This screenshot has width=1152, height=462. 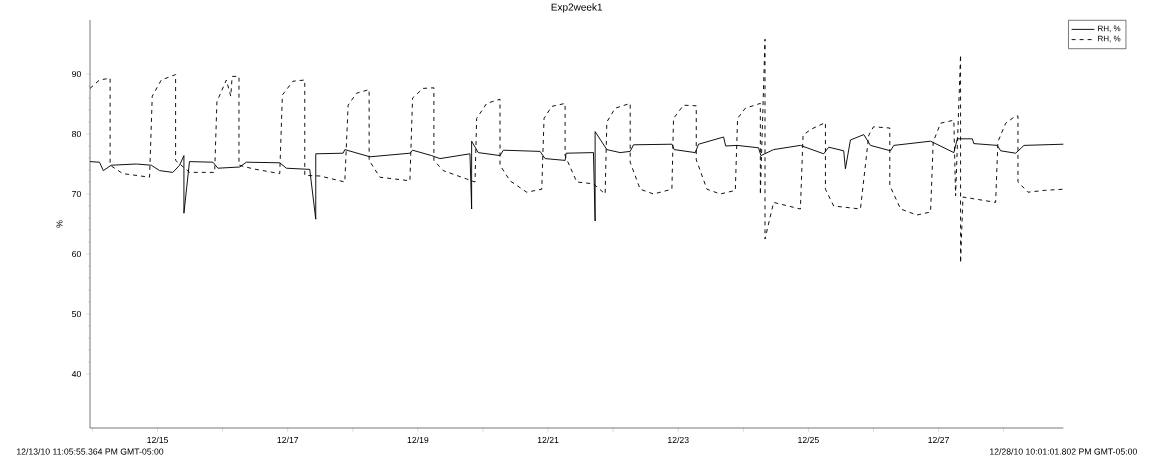 What do you see at coordinates (577, 8) in the screenshot?
I see `chart-title: Exp2week1` at bounding box center [577, 8].